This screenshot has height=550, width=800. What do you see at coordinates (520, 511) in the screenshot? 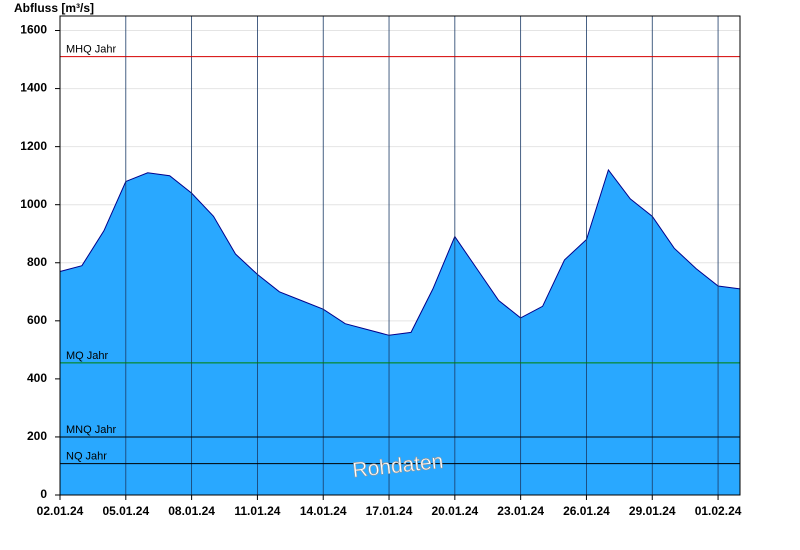
I see `x-tick-label: 23.01.24` at bounding box center [520, 511].